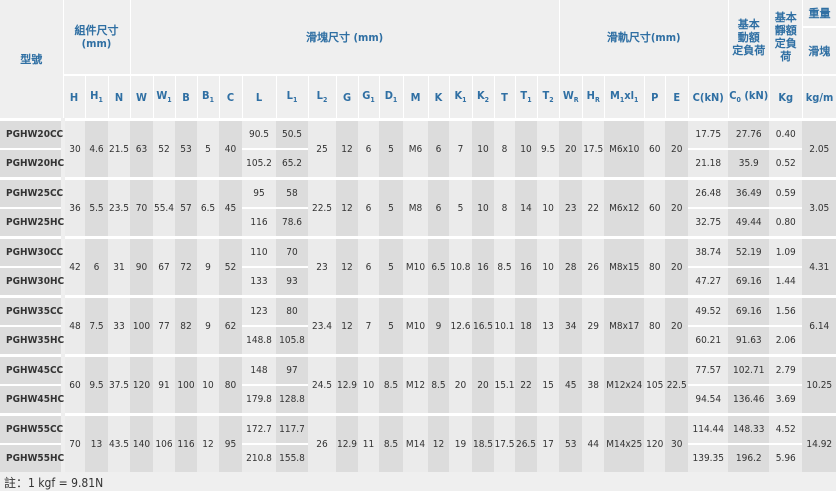 Image resolution: width=836 pixels, height=491 pixels. What do you see at coordinates (119, 266) in the screenshot?
I see `table-cell: 31` at bounding box center [119, 266].